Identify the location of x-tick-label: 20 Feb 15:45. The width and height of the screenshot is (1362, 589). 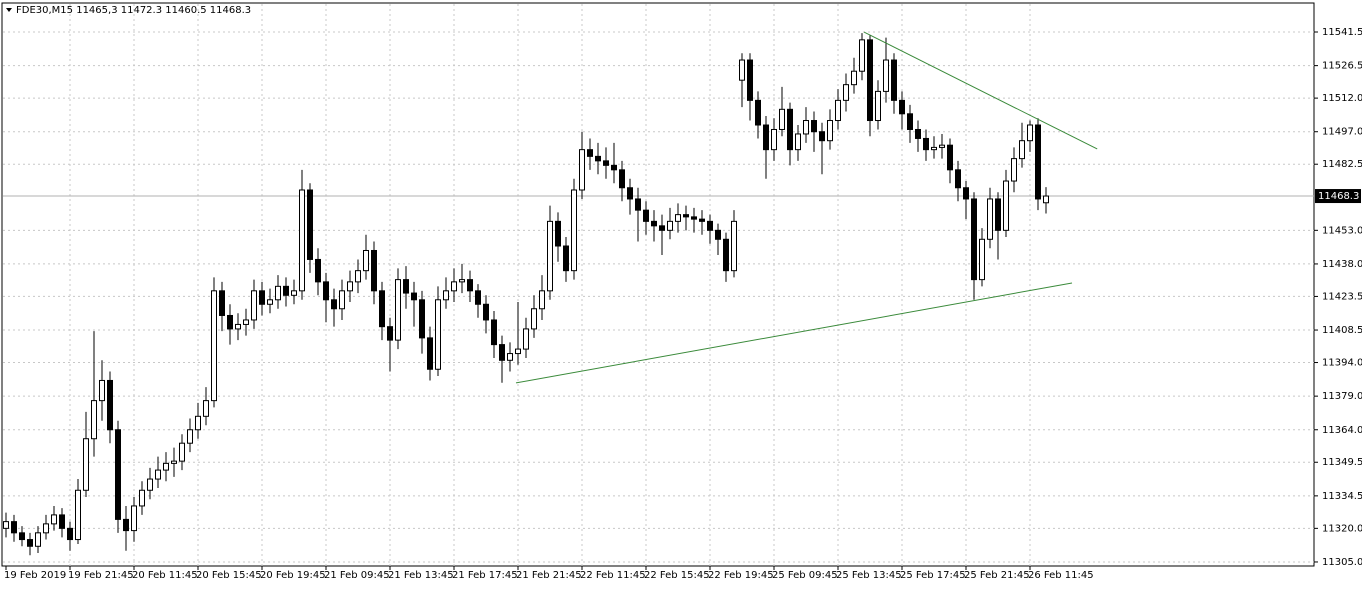
(229, 575).